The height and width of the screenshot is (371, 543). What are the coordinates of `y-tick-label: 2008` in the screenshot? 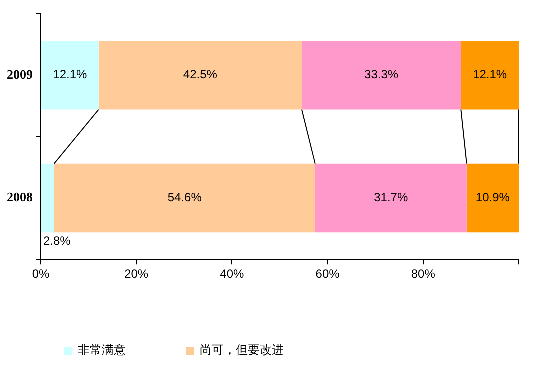 It's located at (20, 197).